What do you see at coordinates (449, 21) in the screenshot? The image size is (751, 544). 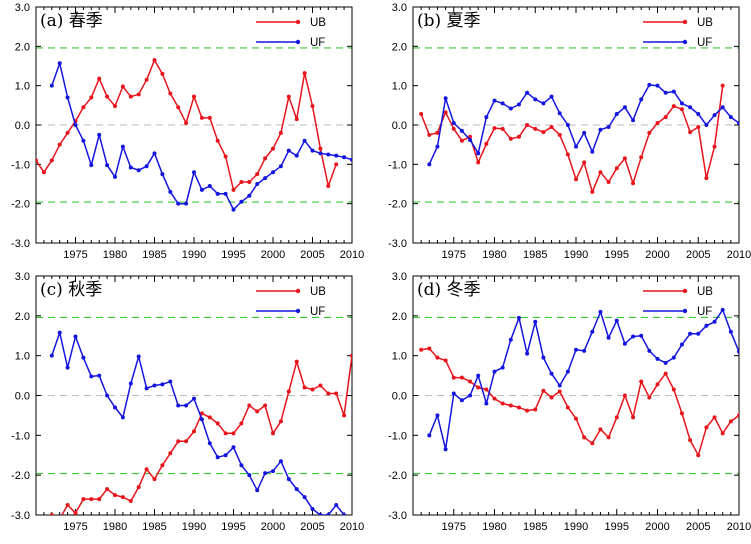 I see `panel-title: (b) 夏季` at bounding box center [449, 21].